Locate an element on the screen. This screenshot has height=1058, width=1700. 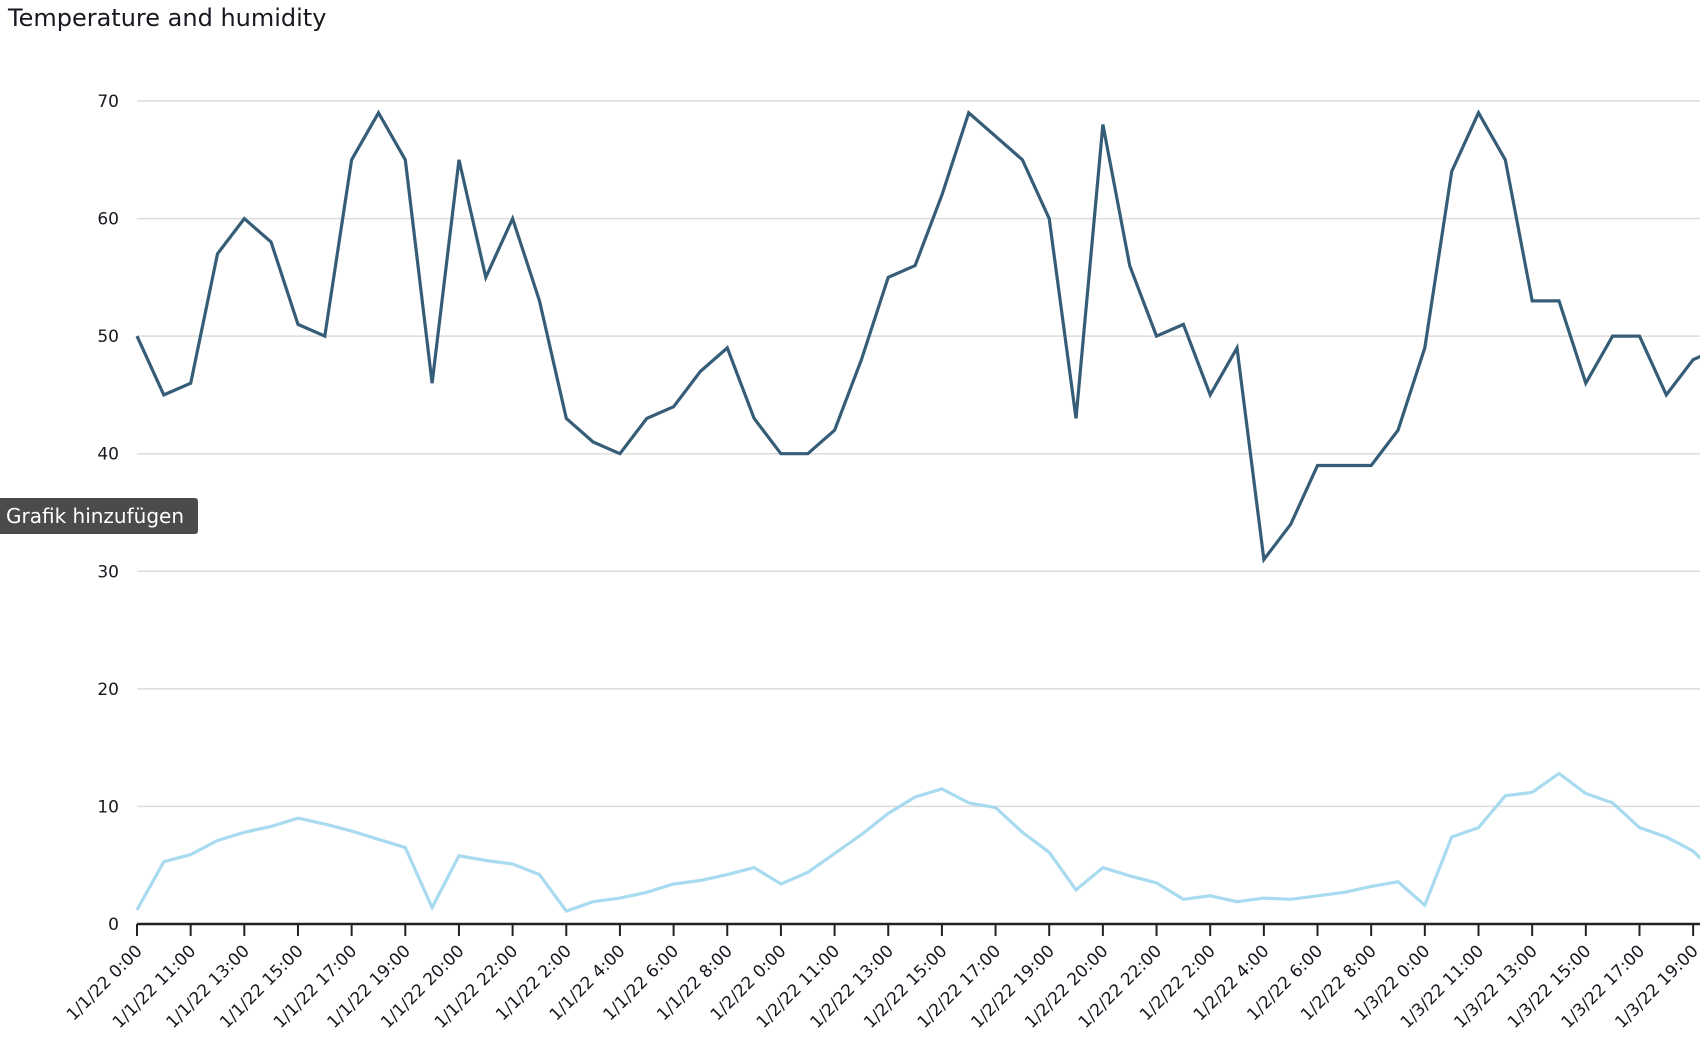
y-tick-label: 40 is located at coordinates (108, 455).